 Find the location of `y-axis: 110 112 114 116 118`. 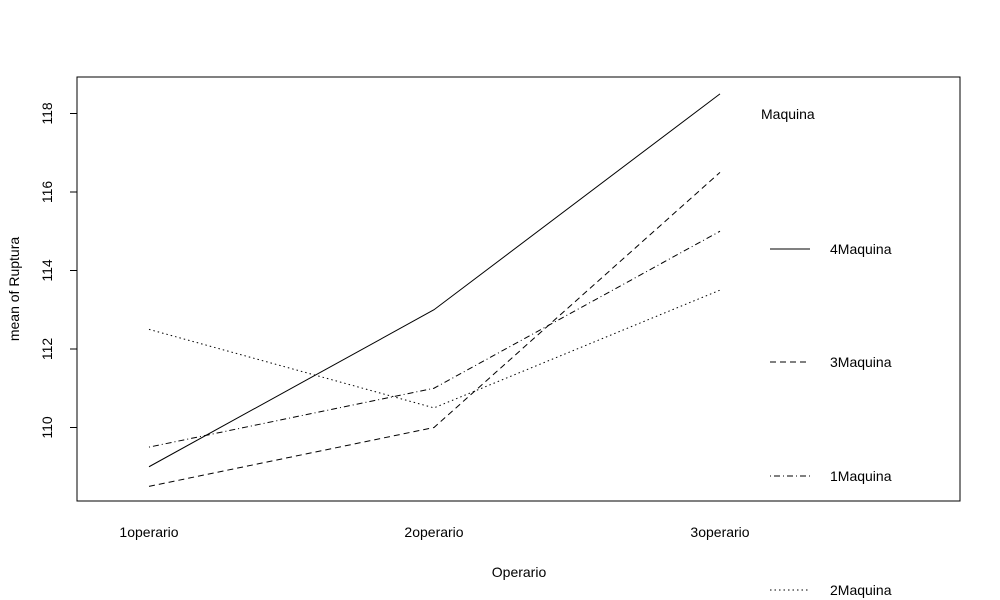

y-axis: 110 112 114 116 118 is located at coordinates (58, 270).